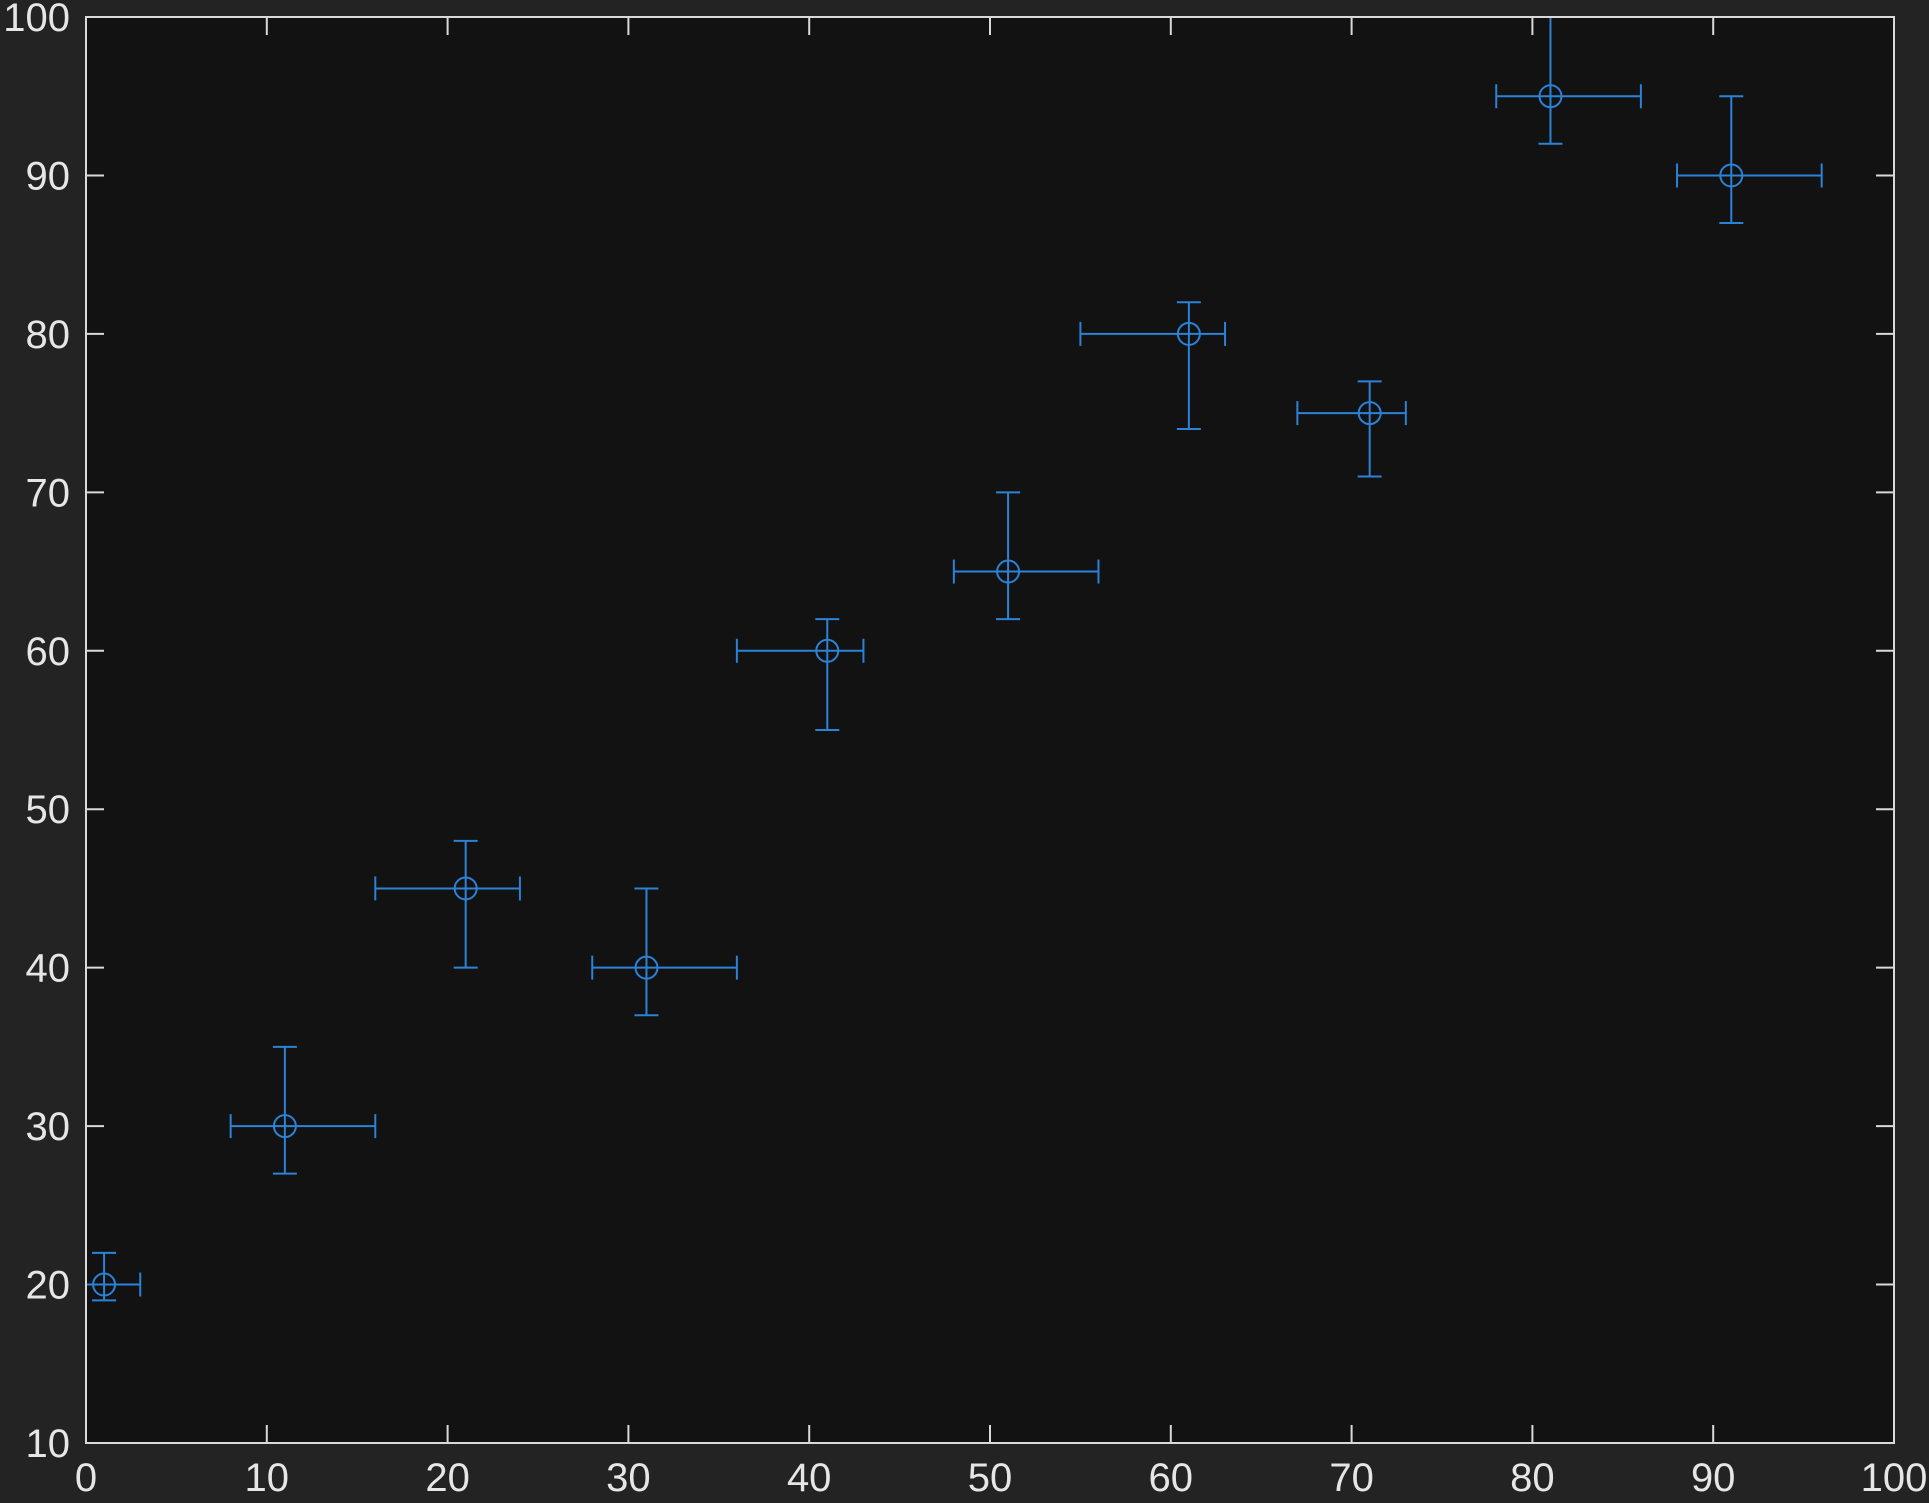  Describe the element at coordinates (1713, 1478) in the screenshot. I see `x-tick-label: 90` at that location.